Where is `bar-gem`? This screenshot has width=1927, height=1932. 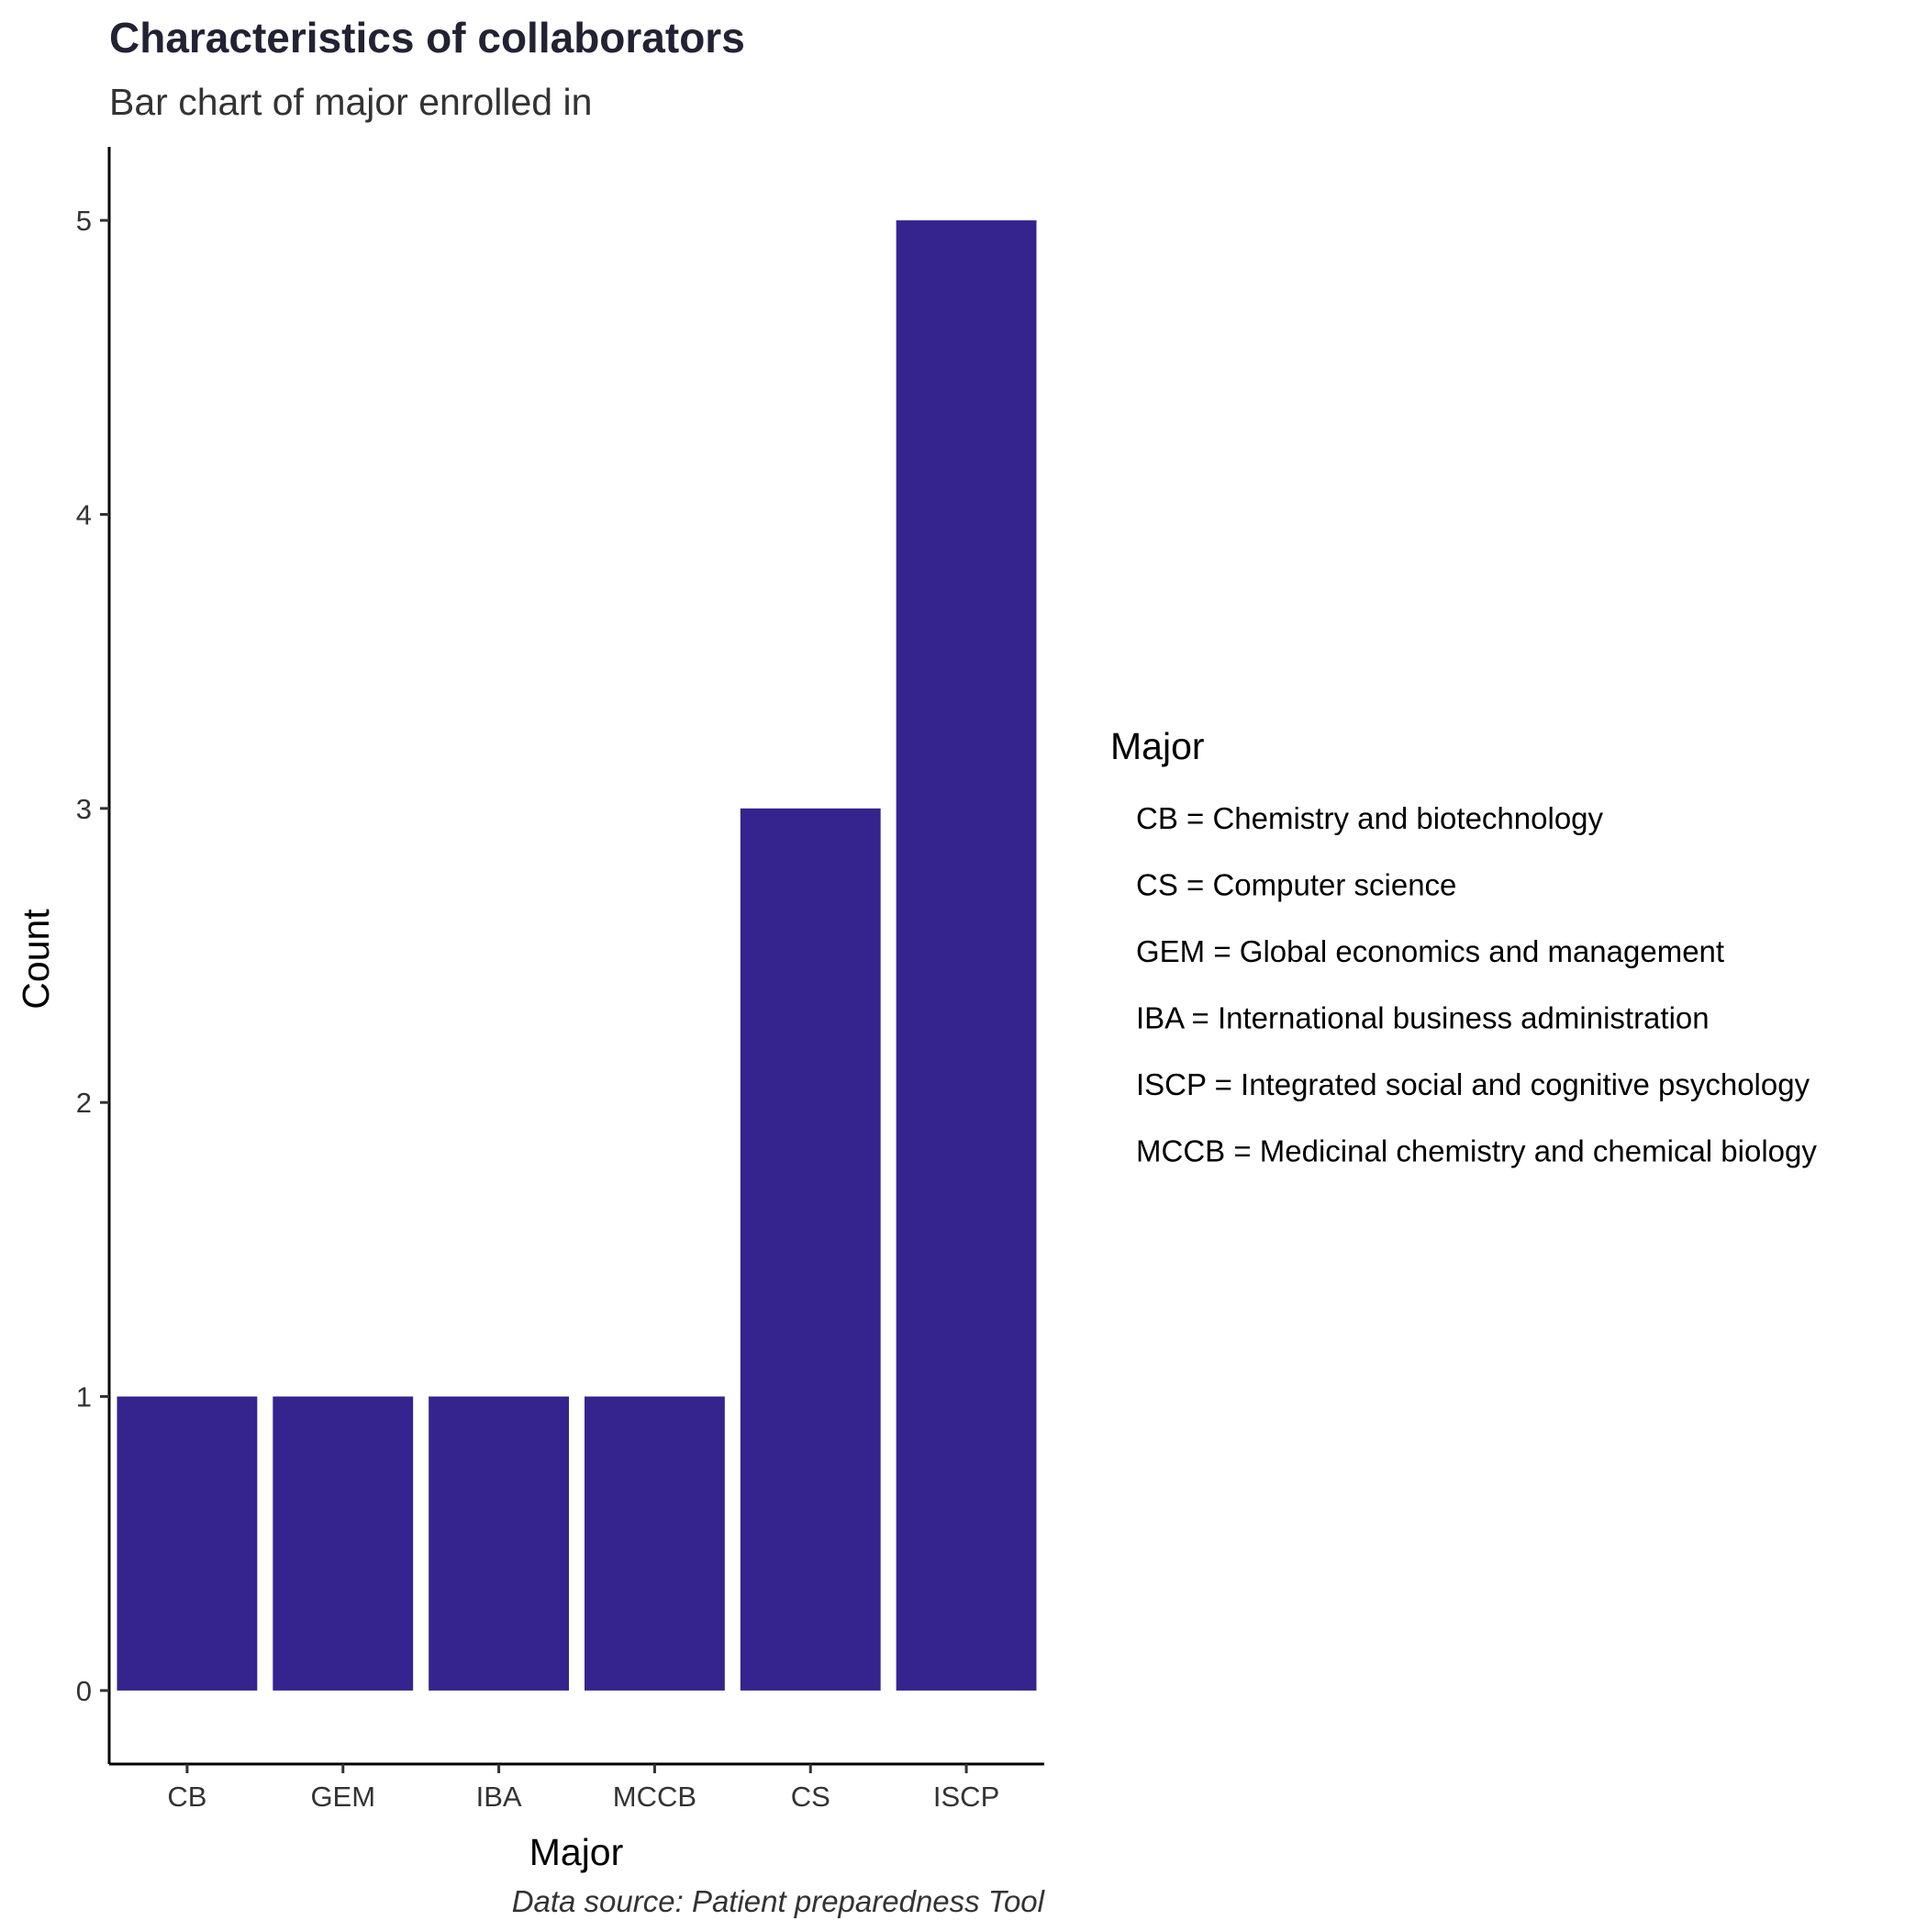
bar-gem is located at coordinates (343, 1543).